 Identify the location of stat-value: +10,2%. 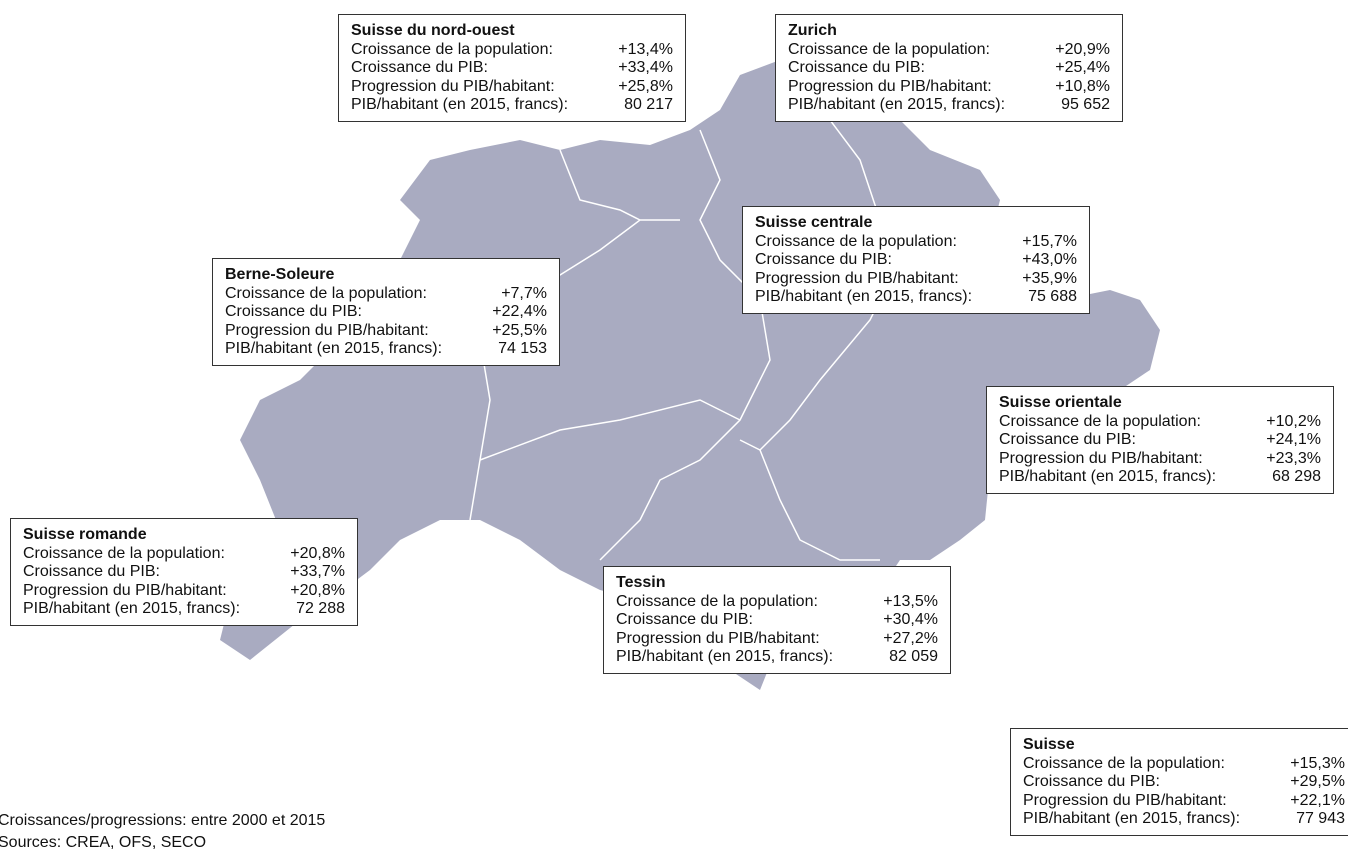
(1293, 421).